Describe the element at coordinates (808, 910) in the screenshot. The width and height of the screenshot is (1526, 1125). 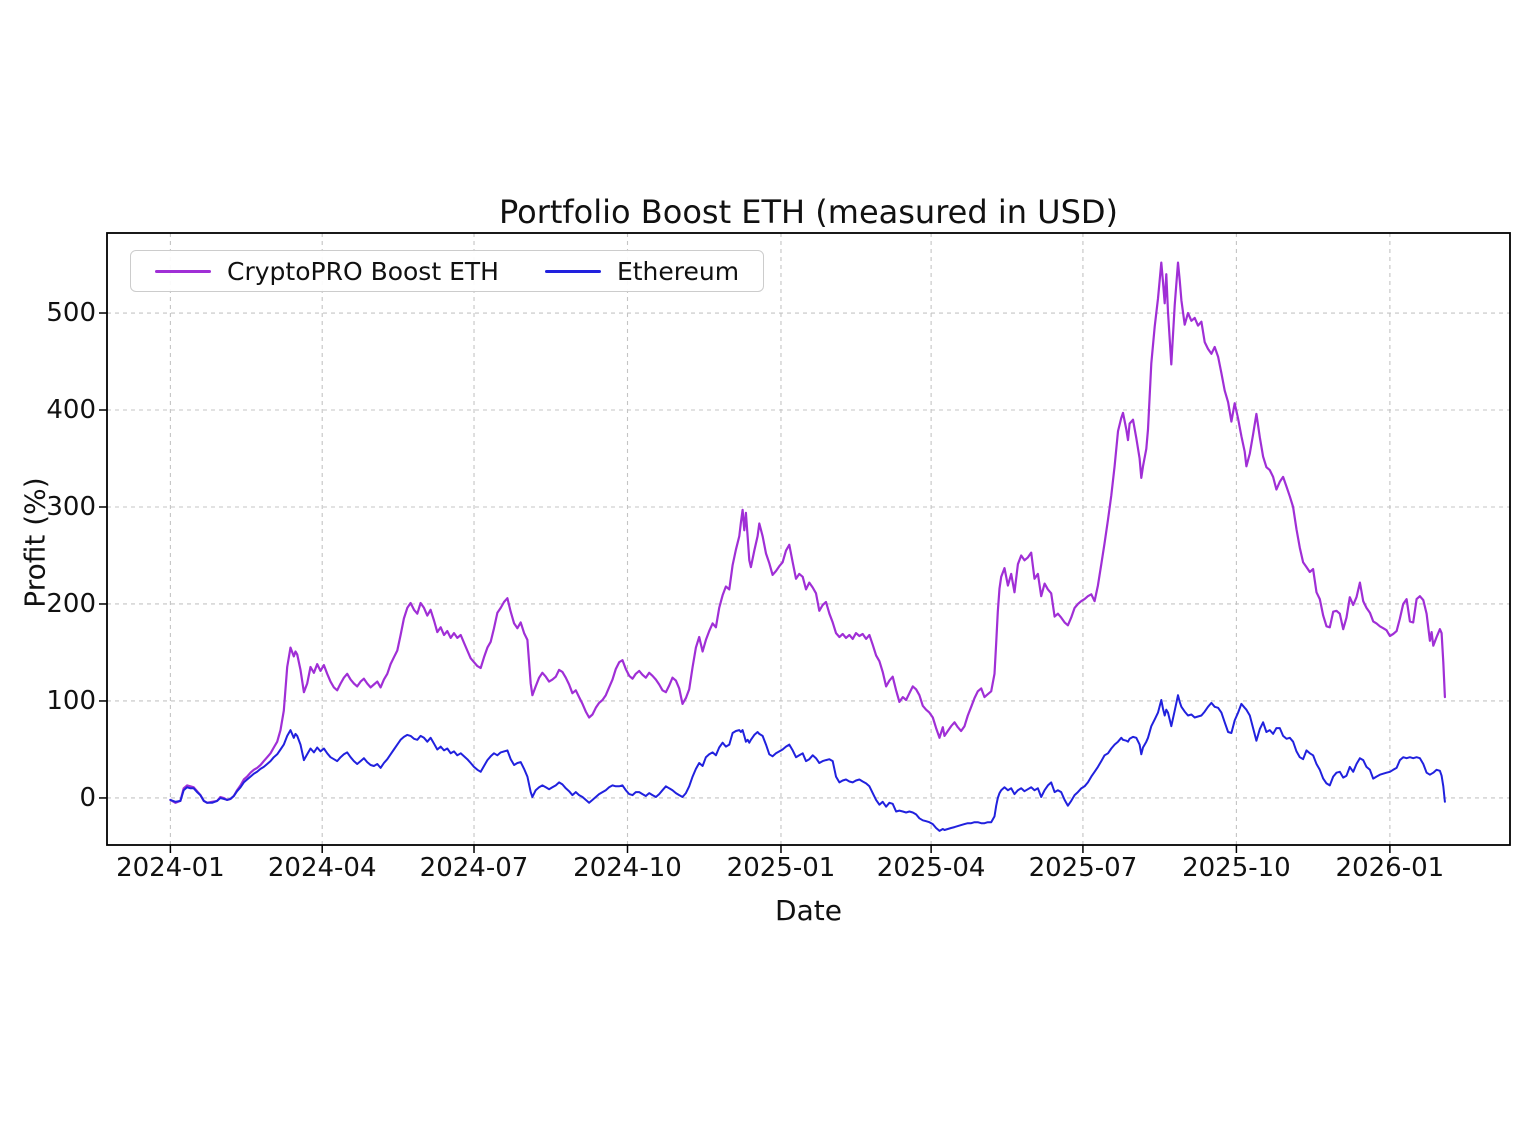
I see `x-axis-label: Date` at that location.